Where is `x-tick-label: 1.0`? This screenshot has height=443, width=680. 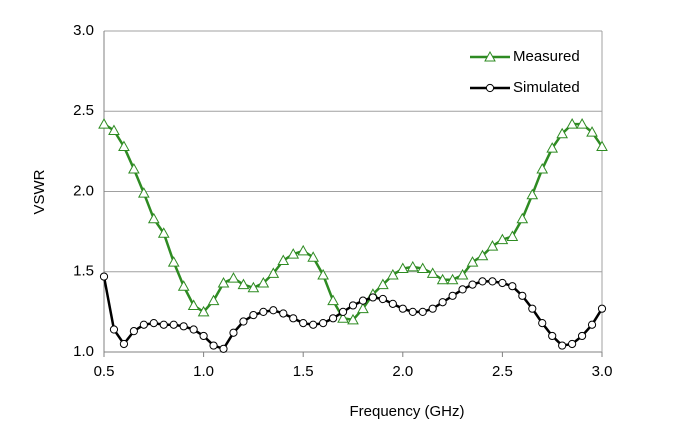
x-tick-label: 1.0 is located at coordinates (203, 371).